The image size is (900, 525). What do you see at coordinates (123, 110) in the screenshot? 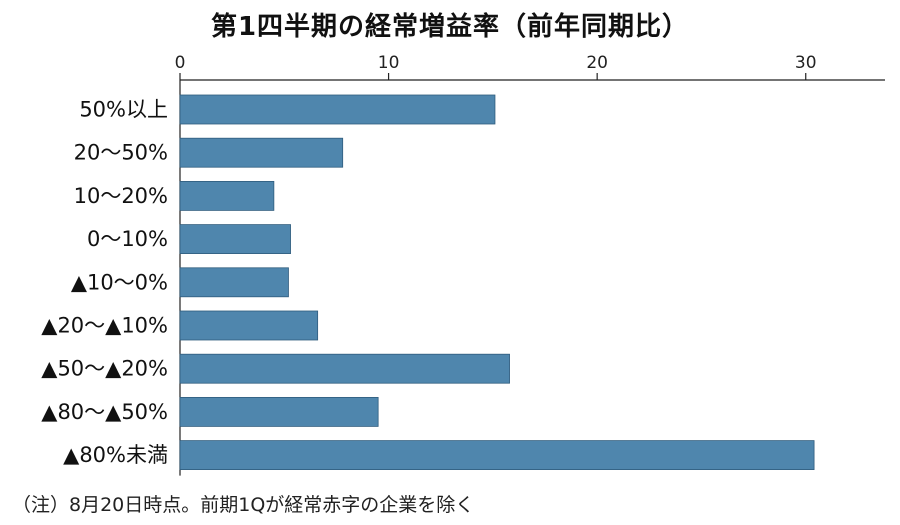
I see `category-label: 50%以上` at bounding box center [123, 110].